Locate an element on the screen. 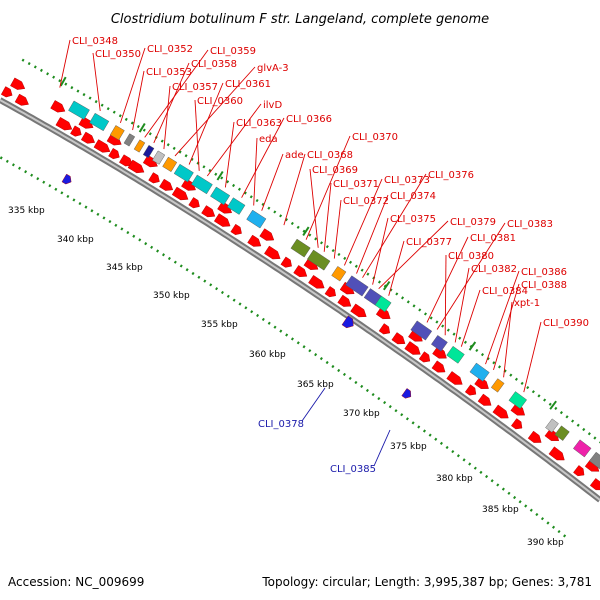 The height and width of the screenshot is (600, 600). tick-label: 340 kbp is located at coordinates (75, 240).